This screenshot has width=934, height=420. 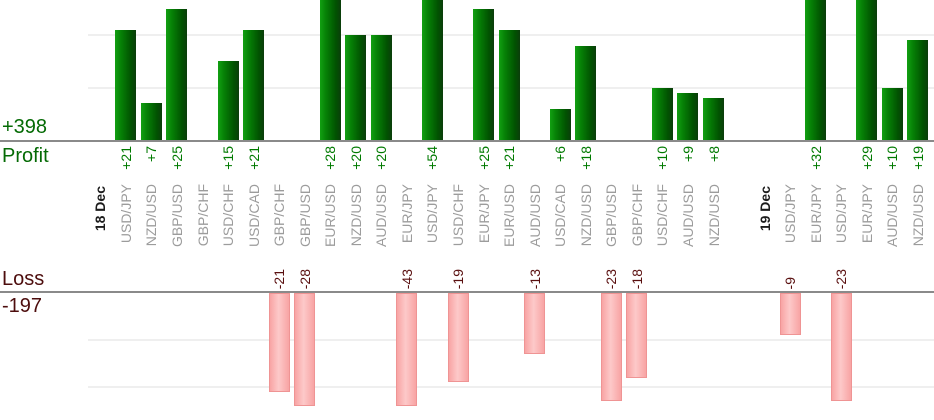 I want to click on profit-axis-title: Profit, so click(x=25, y=156).